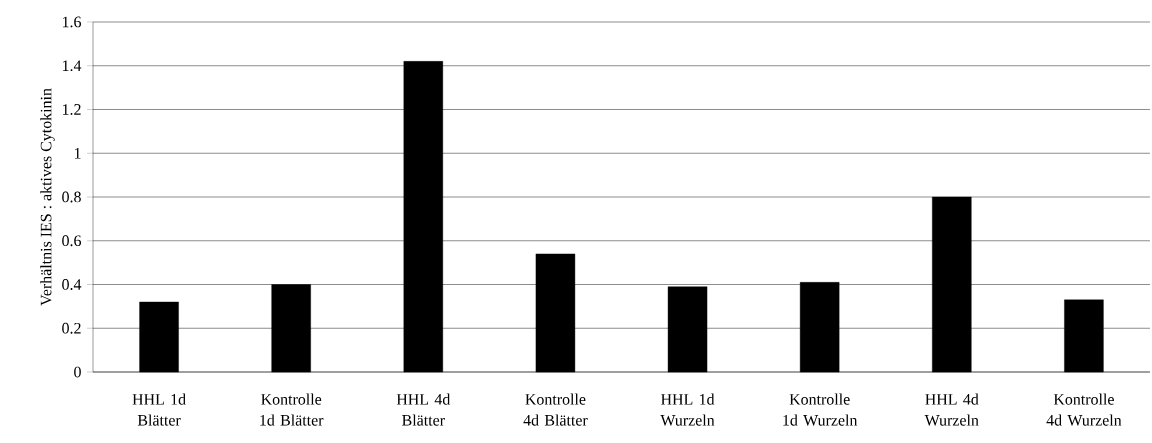  What do you see at coordinates (77, 372) in the screenshot?
I see `y-tick-label: 0` at bounding box center [77, 372].